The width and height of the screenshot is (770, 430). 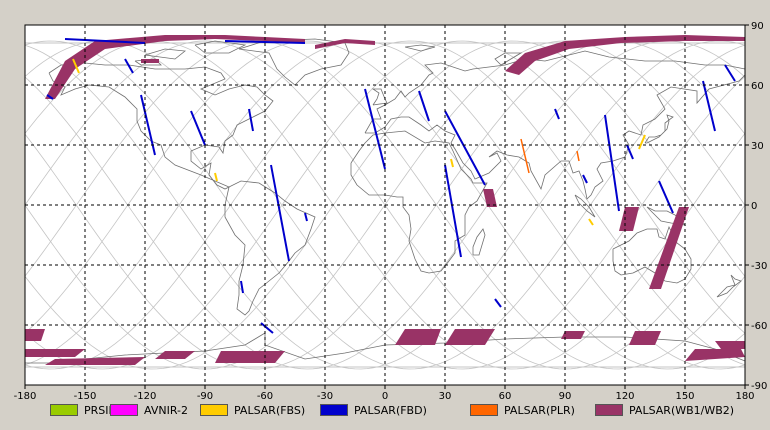 What do you see at coordinates (270, 410) in the screenshot?
I see `legend-label: PALSAR(FBS)` at bounding box center [270, 410].